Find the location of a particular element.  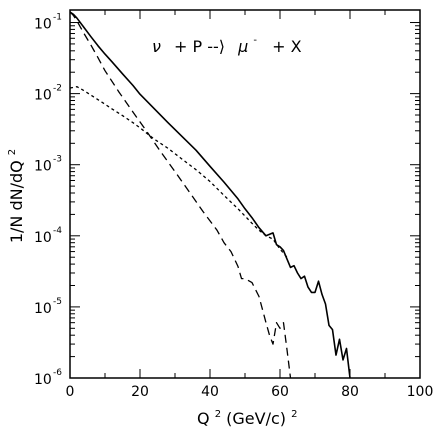

y-axis-label: 1/N dN/dQ 2 is located at coordinates (16, 196).